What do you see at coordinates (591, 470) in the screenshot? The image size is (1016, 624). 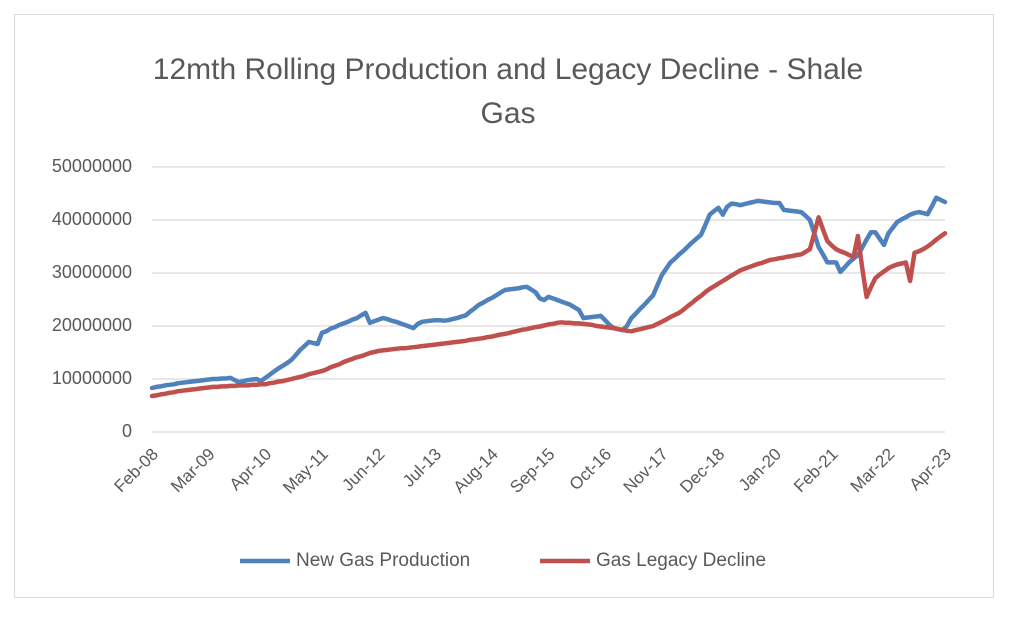 I see `x-tick-label: Oct-16` at bounding box center [591, 470].